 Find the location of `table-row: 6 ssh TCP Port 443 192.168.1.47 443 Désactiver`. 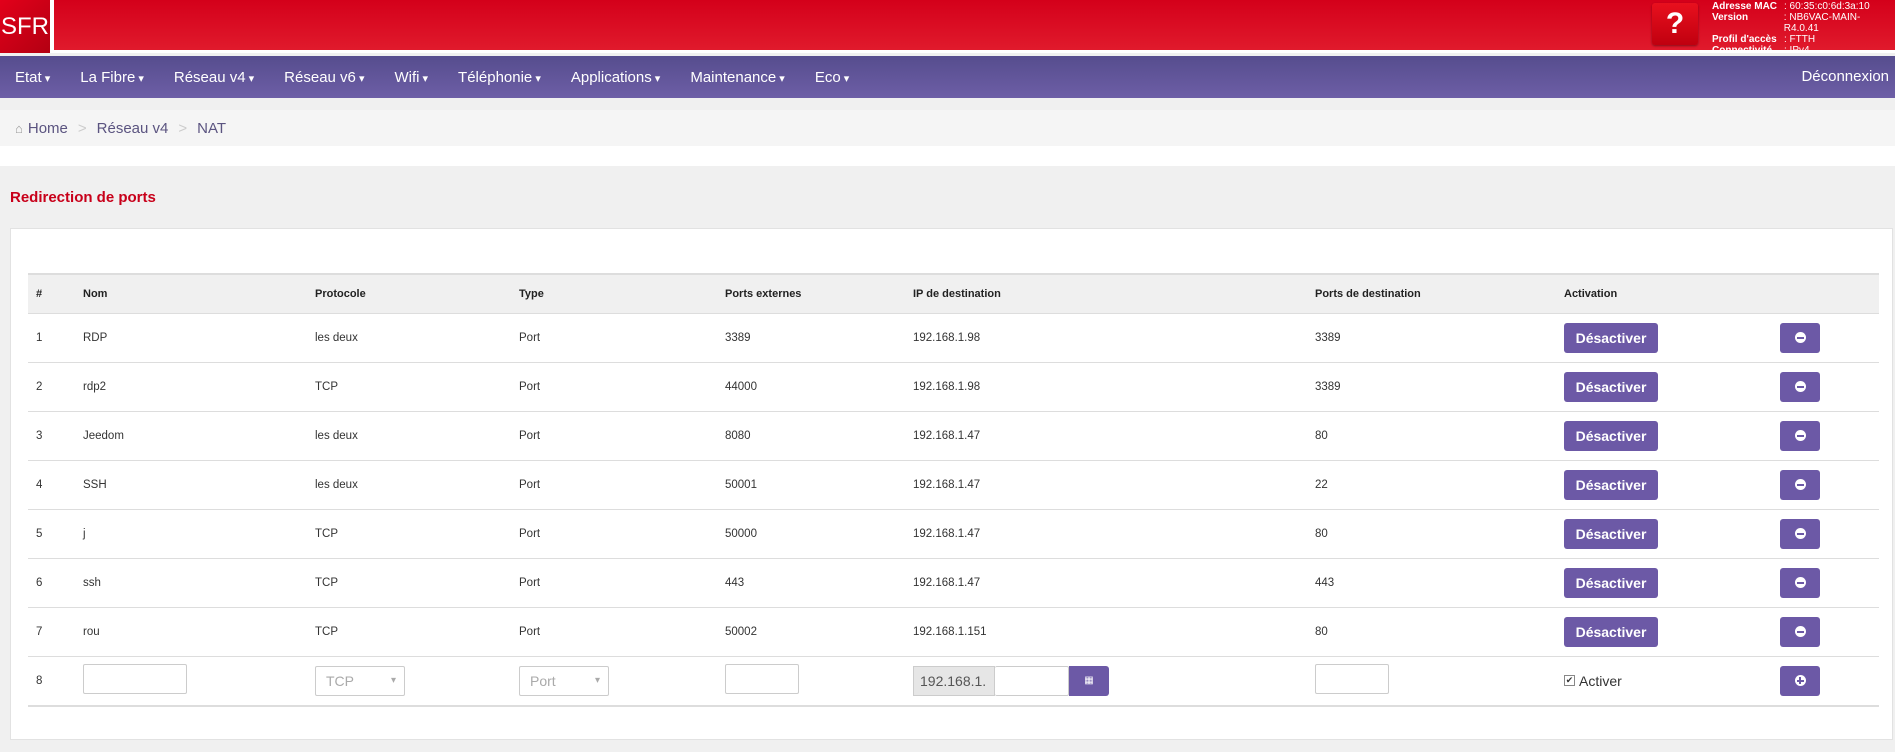

table-row: 6 ssh TCP Port 443 192.168.1.47 443 Désactiver is located at coordinates (953, 583).